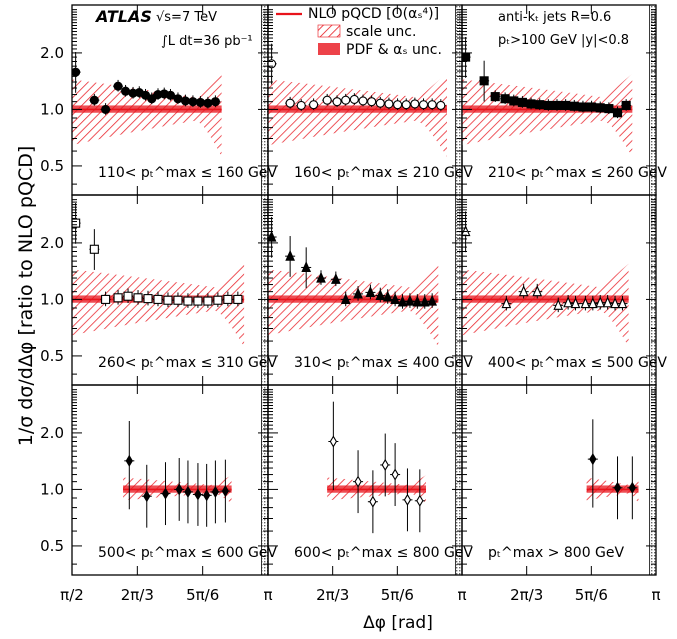 The image size is (677, 639). What do you see at coordinates (26, 296) in the screenshot?
I see `y-axis-label: 1/σ dσ/dΔφ [ratio to NLO pQCD]` at bounding box center [26, 296].